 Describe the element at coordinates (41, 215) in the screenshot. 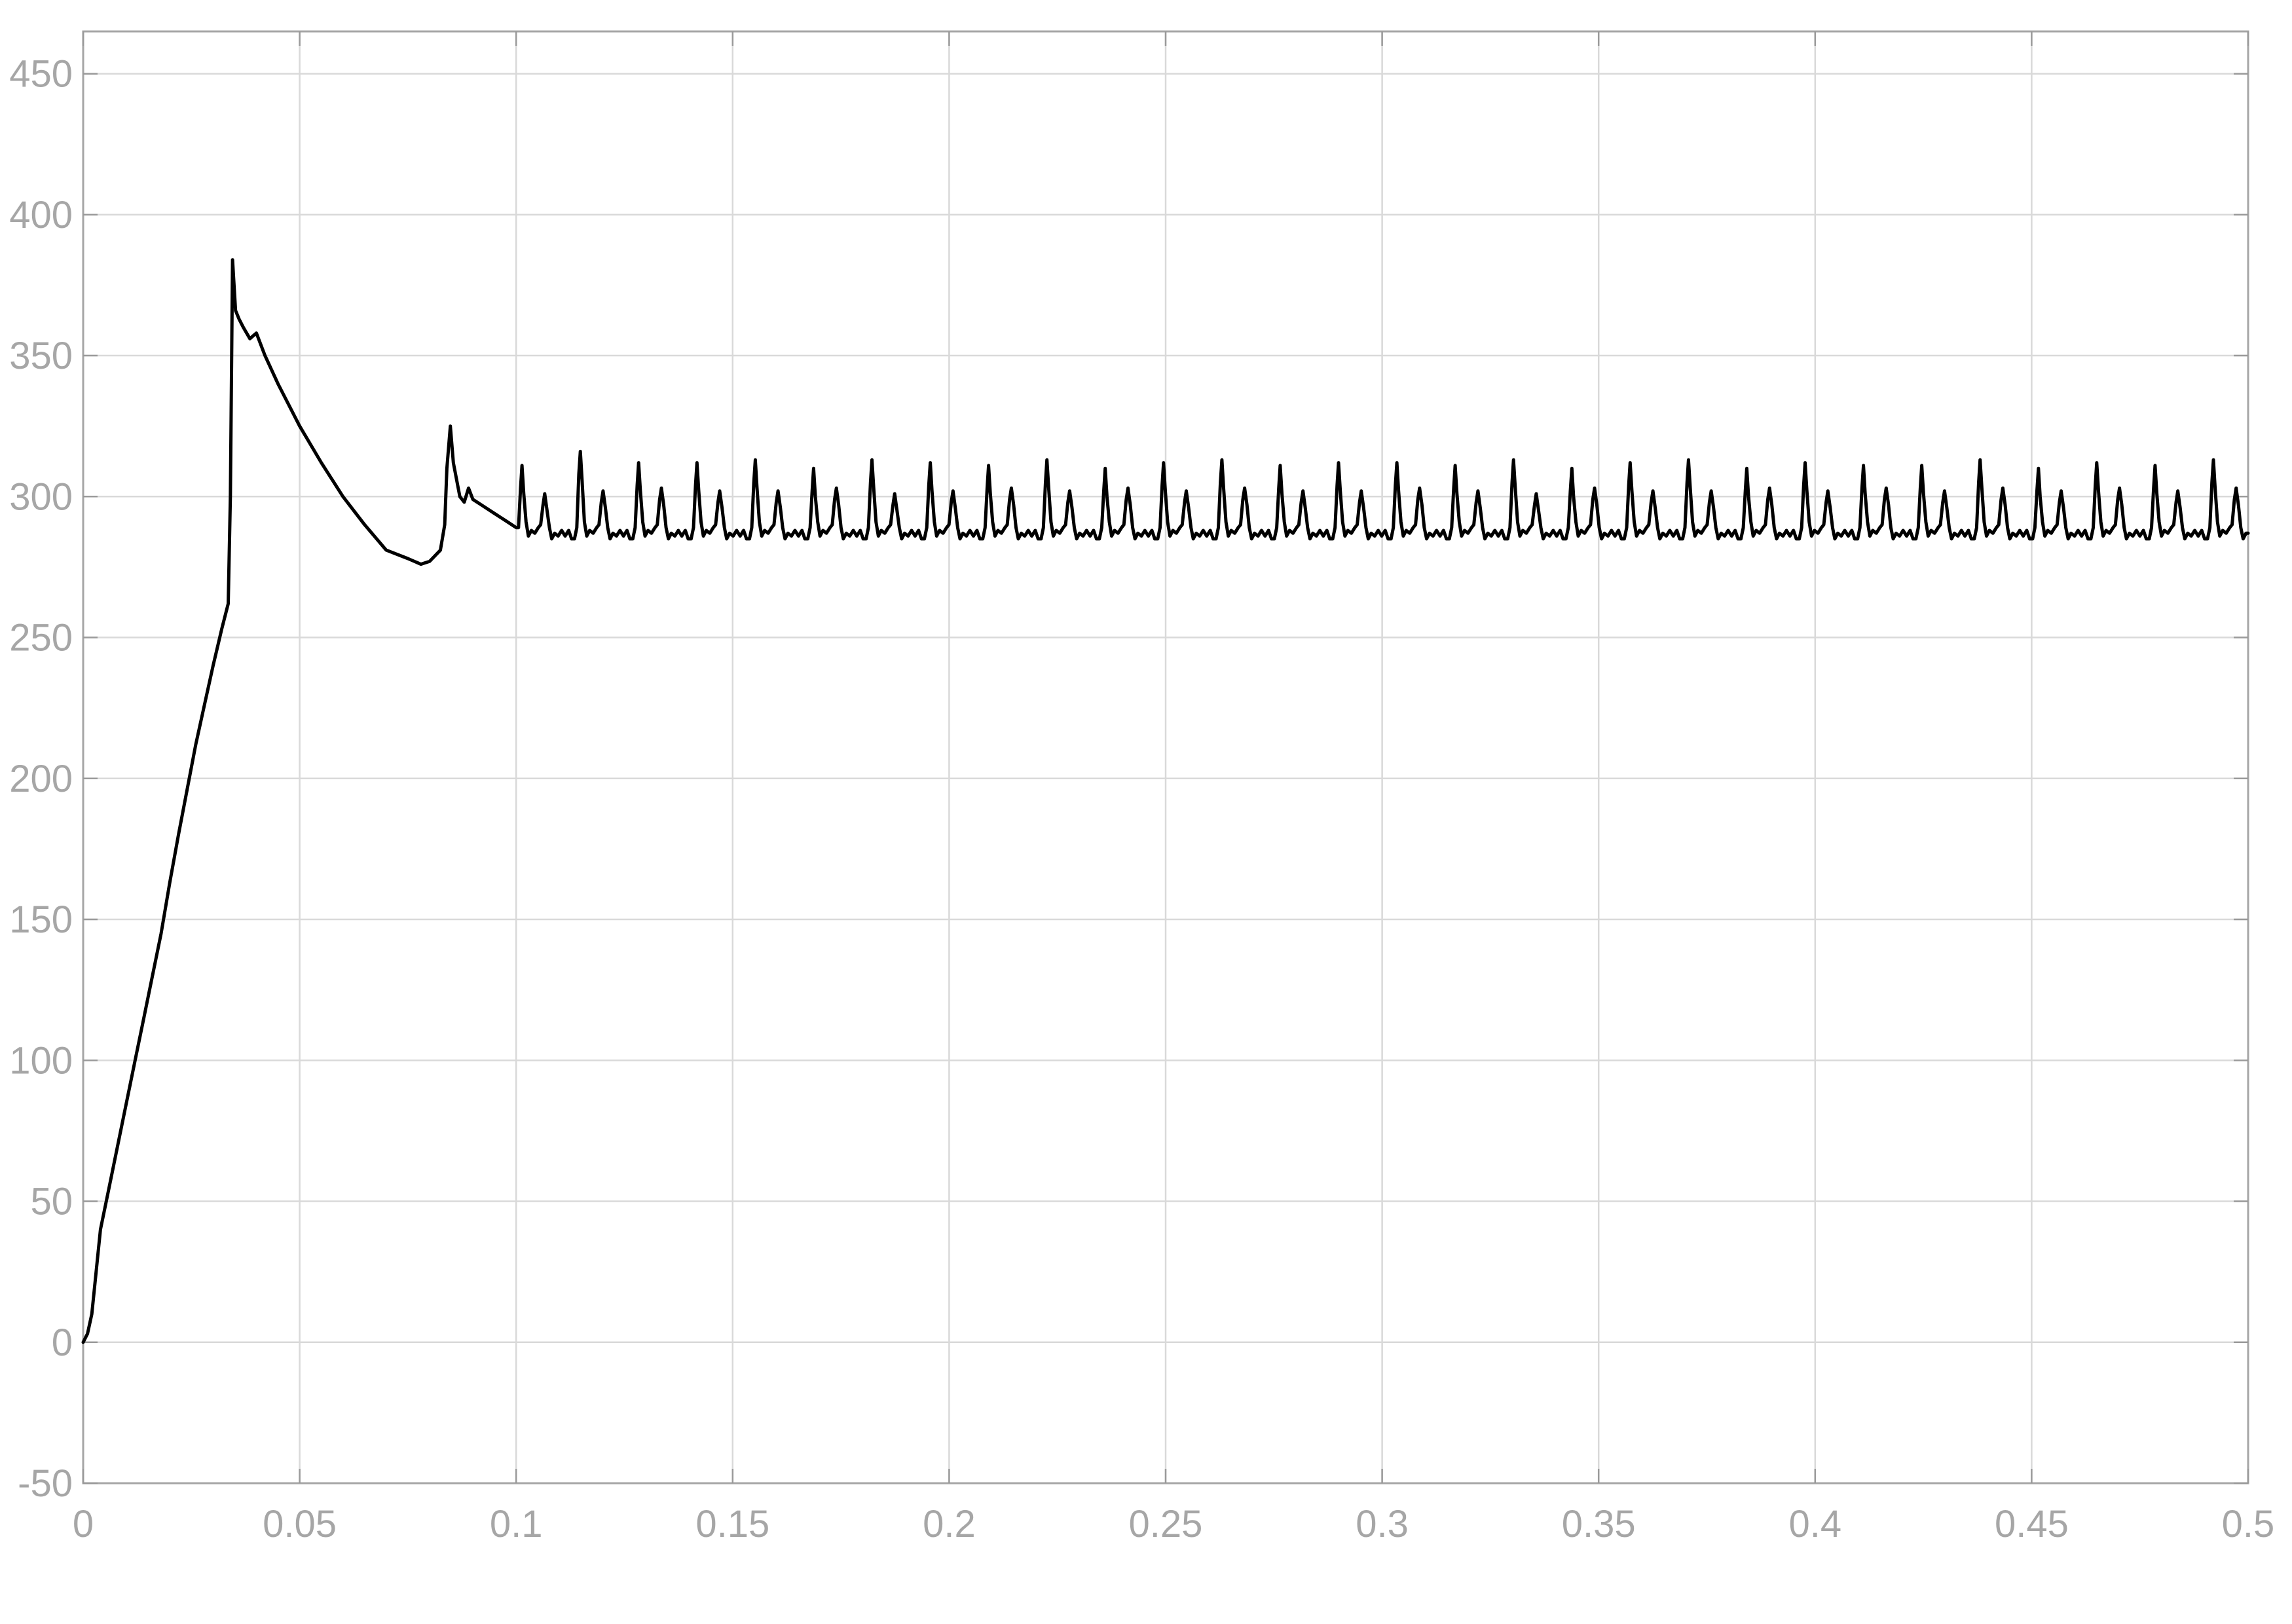

I see `y-tick-label: 400` at that location.